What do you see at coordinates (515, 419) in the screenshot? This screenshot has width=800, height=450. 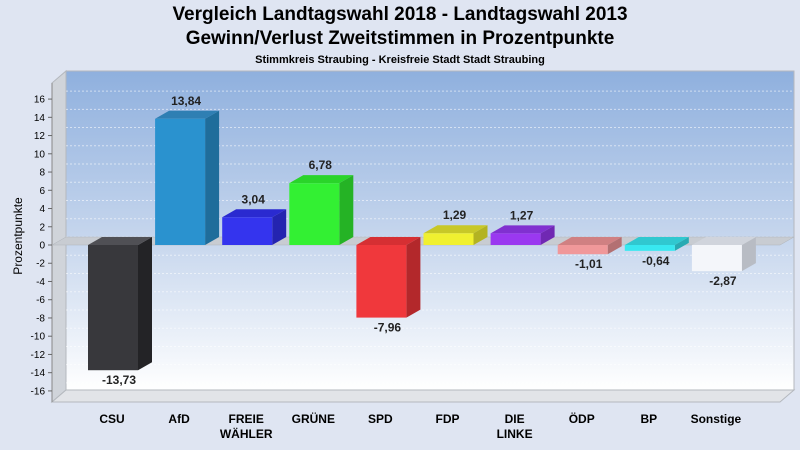 I see `category-label: DIE` at bounding box center [515, 419].